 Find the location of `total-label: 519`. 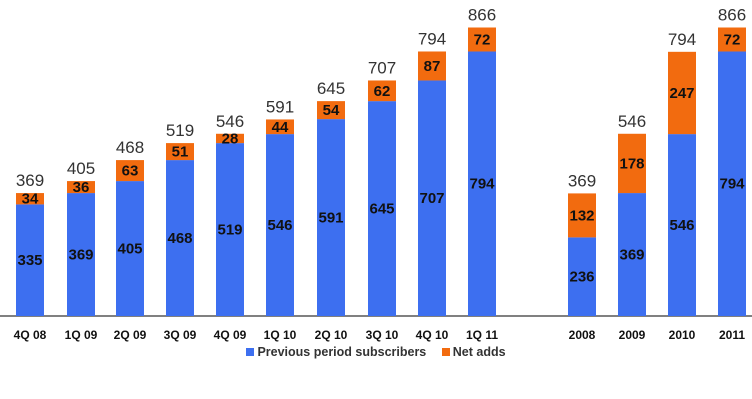

total-label: 519 is located at coordinates (180, 130).